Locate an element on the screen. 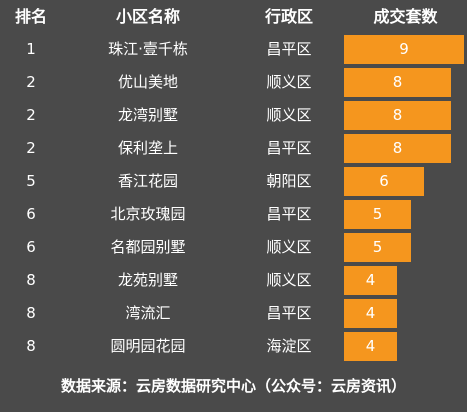  table-row: 8 龙苑别墅 顺义区 4 is located at coordinates (233, 280).